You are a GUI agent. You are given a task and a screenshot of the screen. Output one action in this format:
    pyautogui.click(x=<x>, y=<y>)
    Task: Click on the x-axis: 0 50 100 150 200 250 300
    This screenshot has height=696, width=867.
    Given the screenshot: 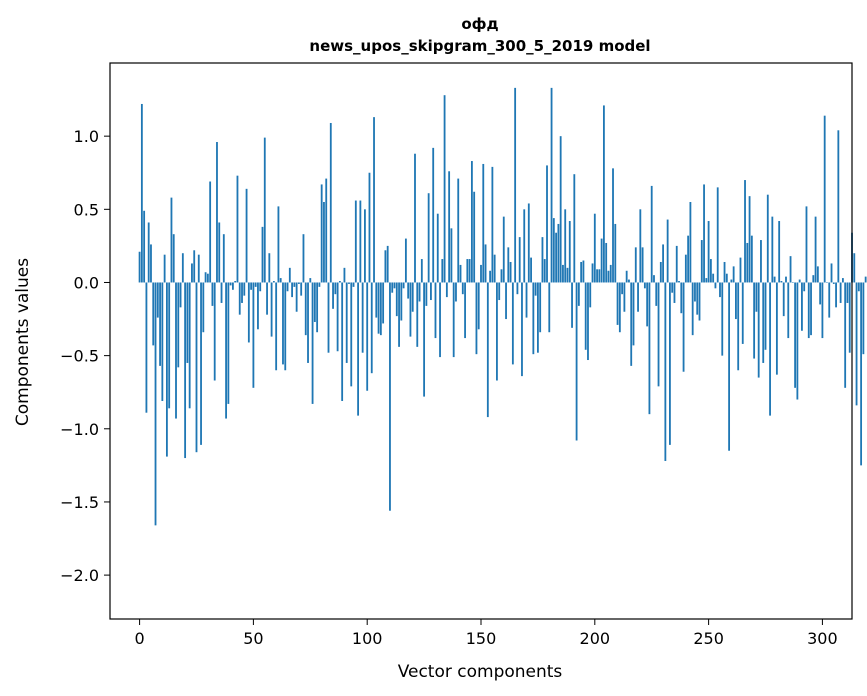 What is the action you would take?
    pyautogui.click(x=486, y=633)
    